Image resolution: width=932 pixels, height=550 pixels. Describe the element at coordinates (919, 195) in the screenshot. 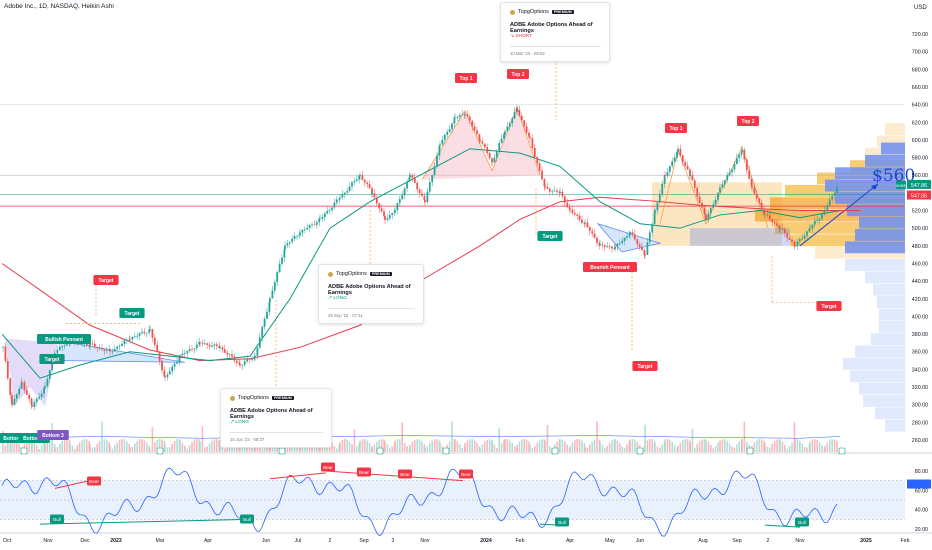

I see `second-price-badge` at that location.